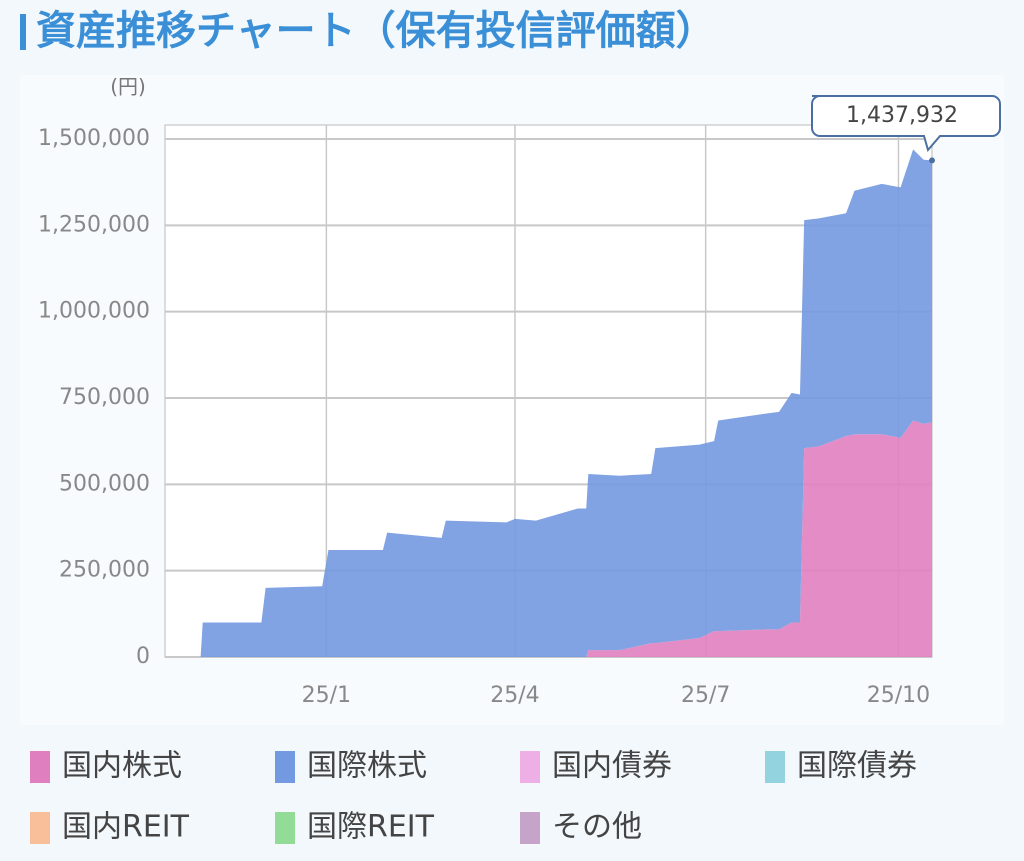  Describe the element at coordinates (367, 766) in the screenshot. I see `legend-label: 国際株式` at that location.